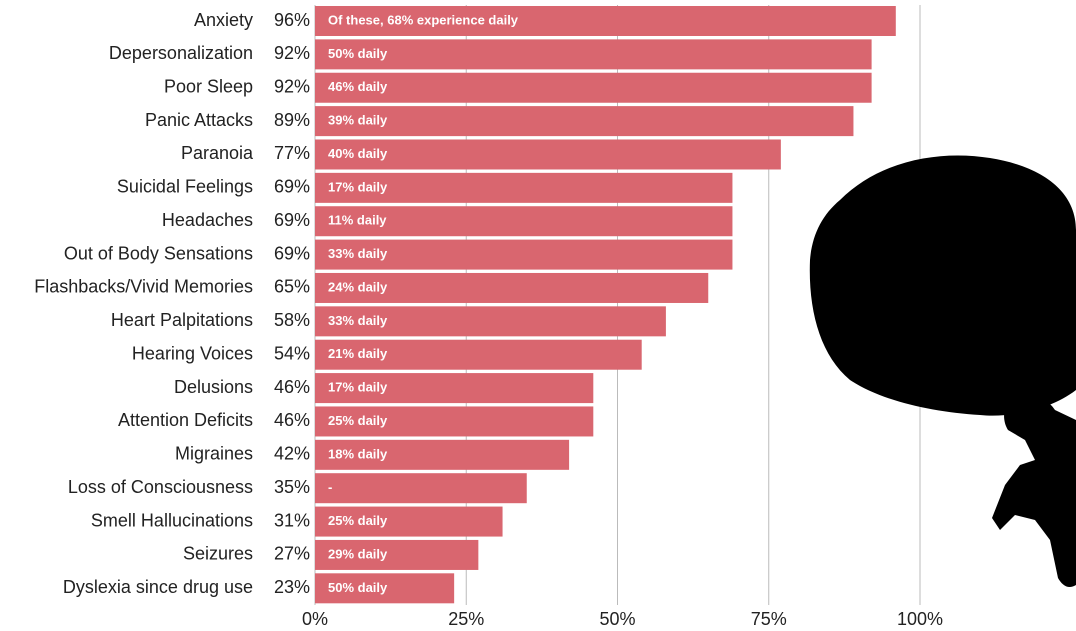 The image size is (1076, 631). Describe the element at coordinates (357, 220) in the screenshot. I see `annotation: 11% daily` at that location.